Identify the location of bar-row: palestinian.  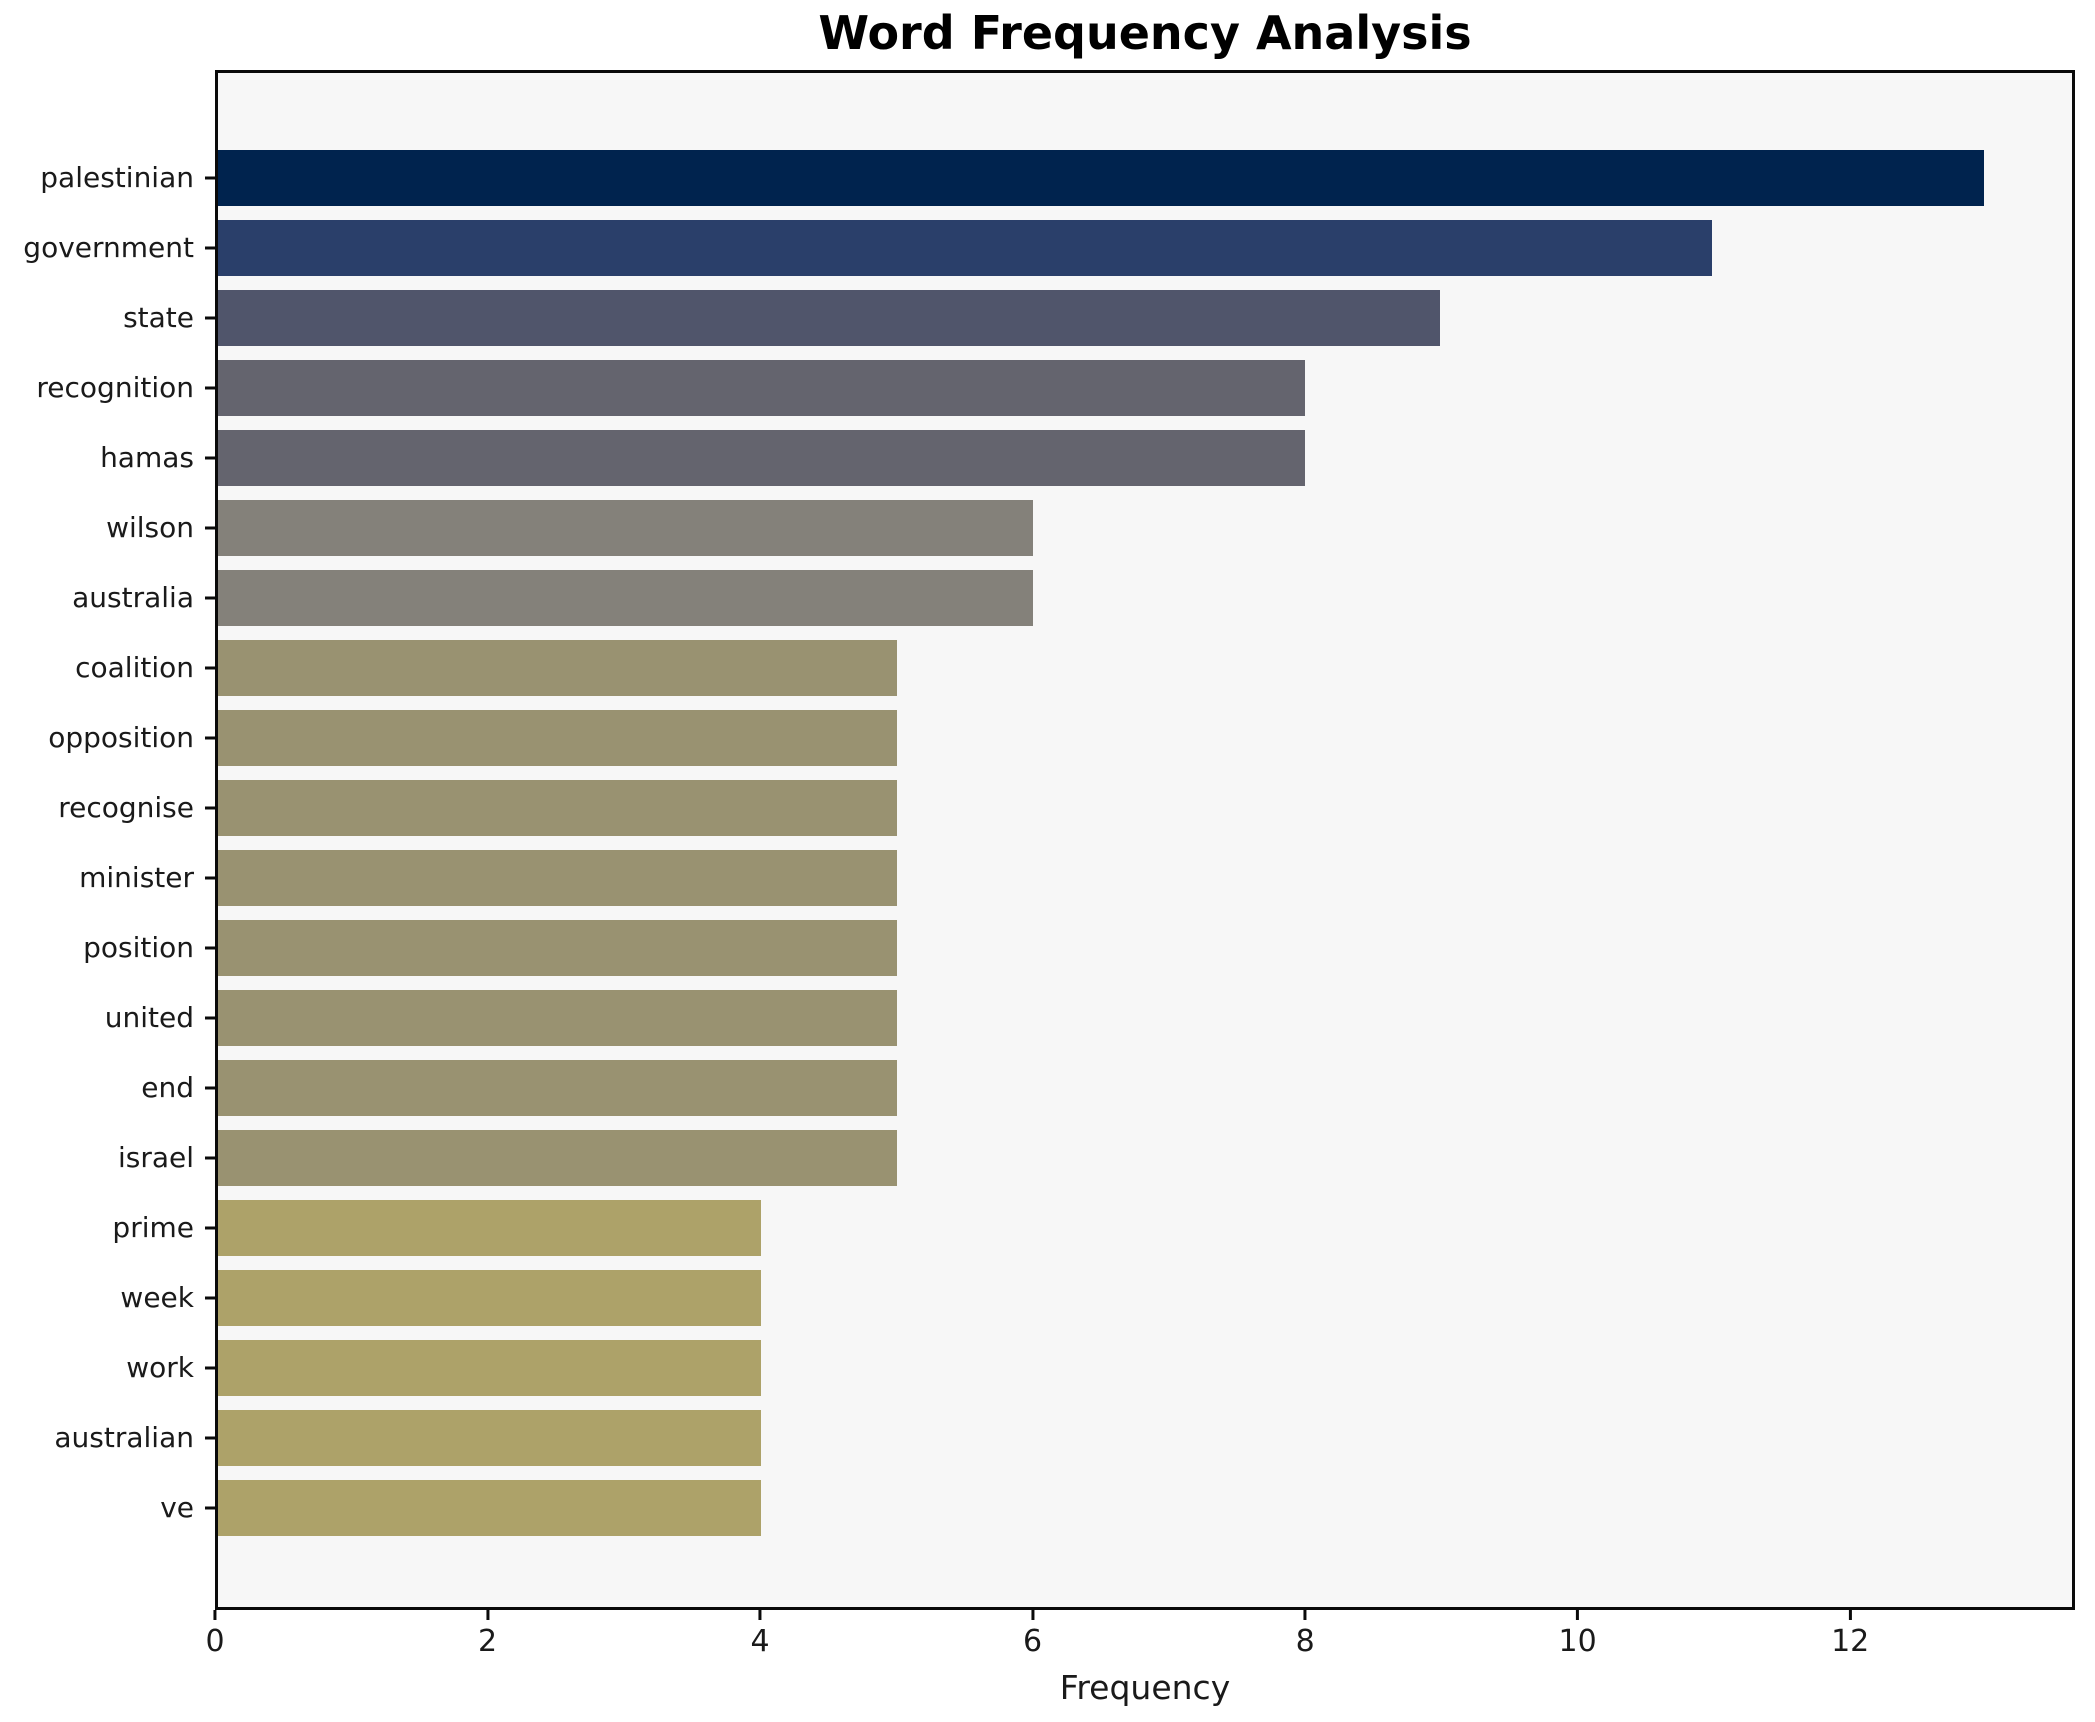
(1056, 178).